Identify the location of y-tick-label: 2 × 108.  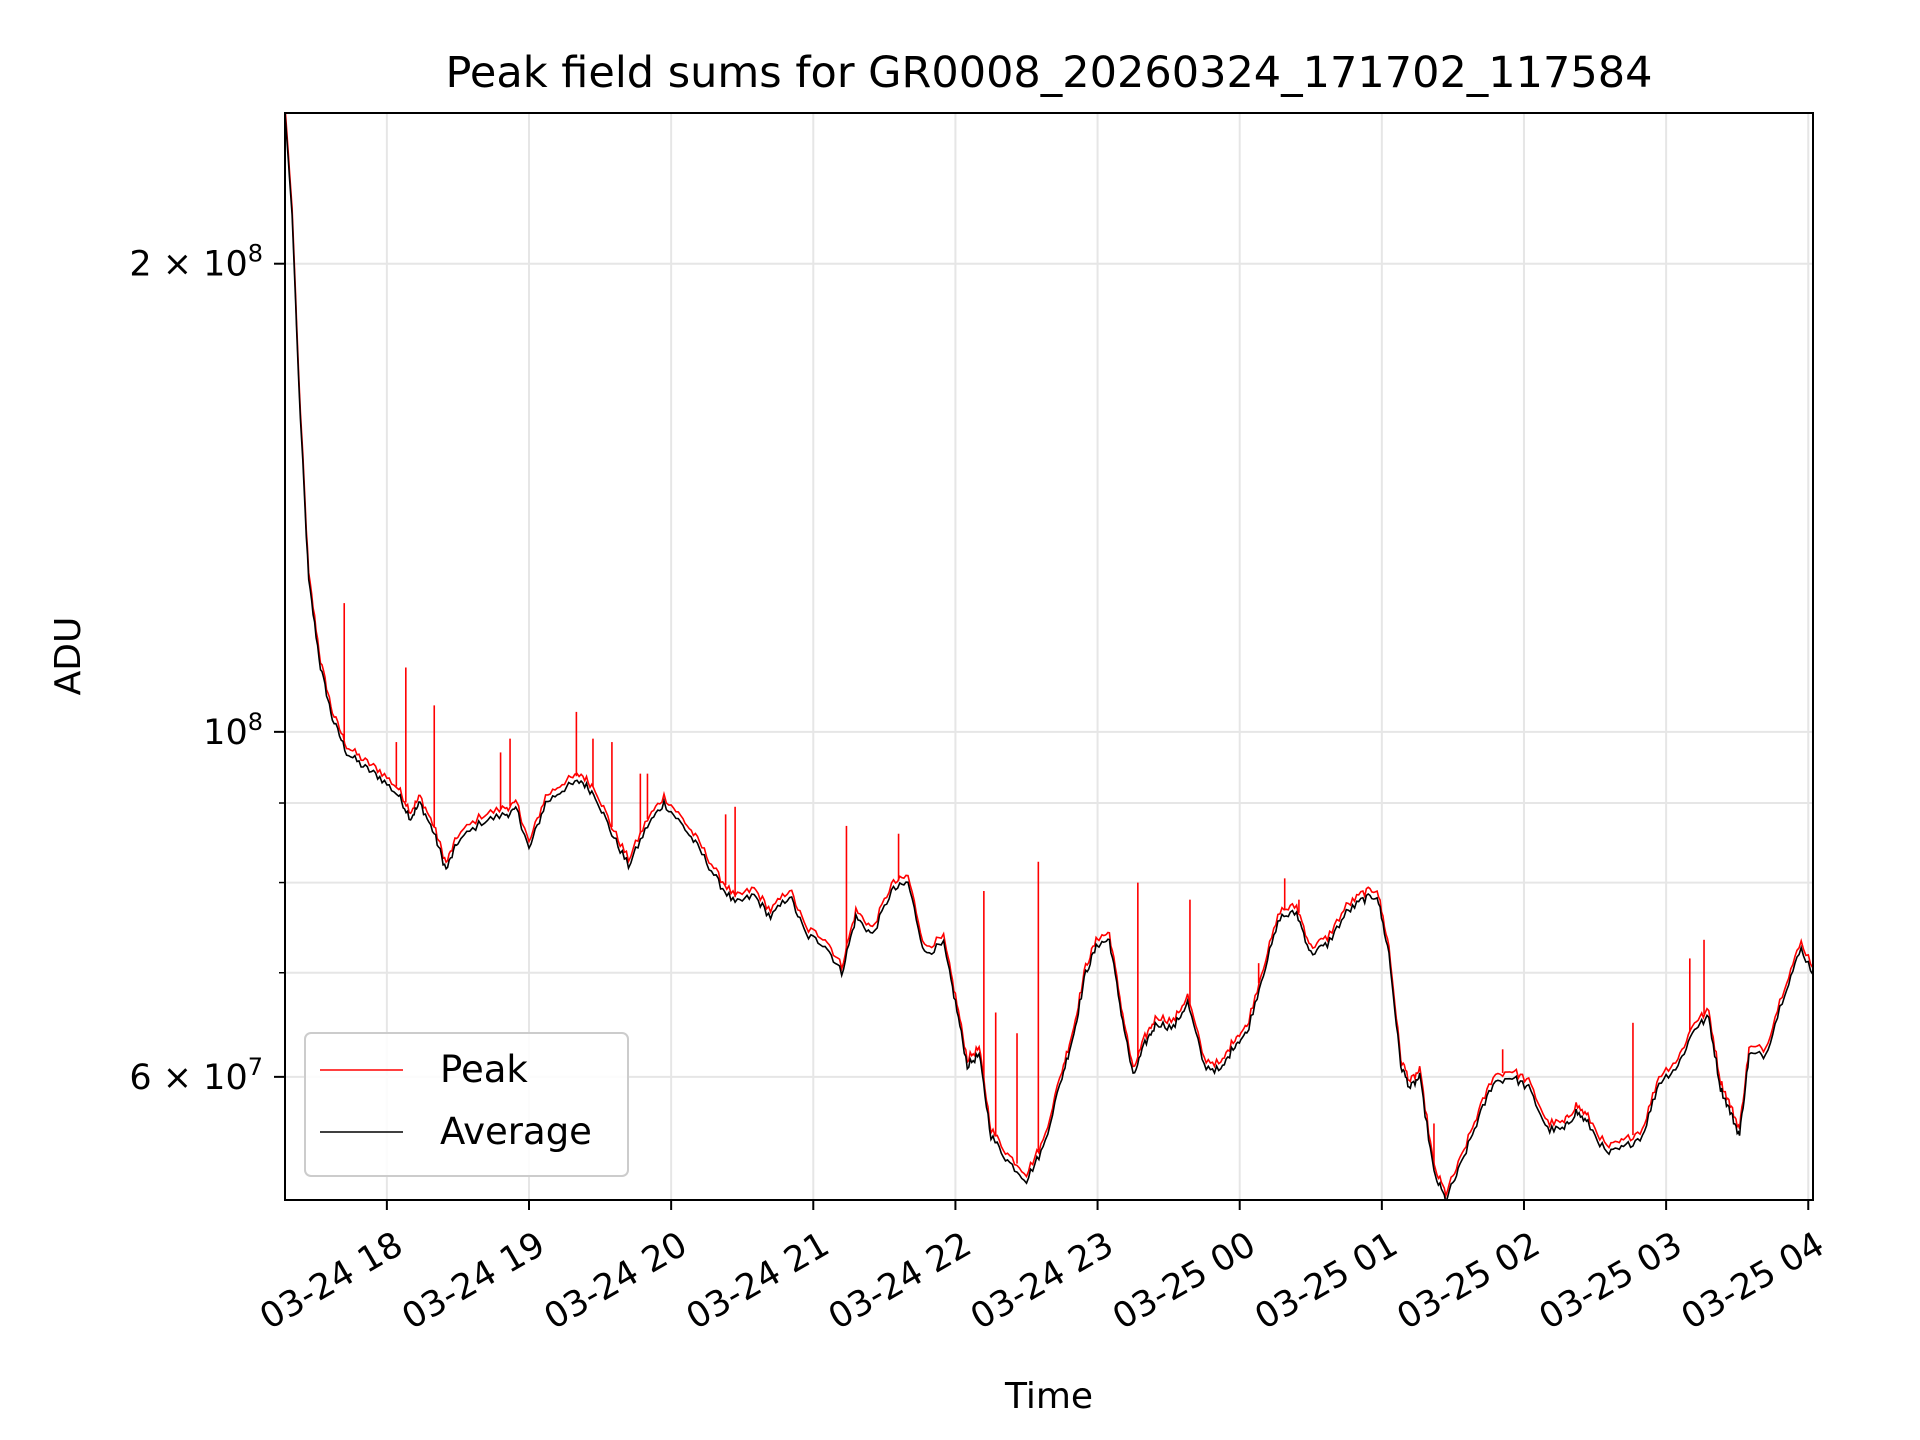
(196, 262).